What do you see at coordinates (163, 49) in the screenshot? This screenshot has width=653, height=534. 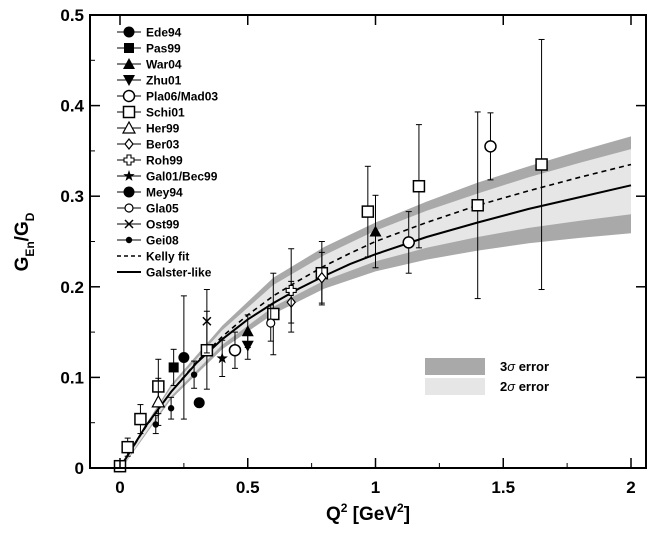 I see `legend-label: Pas99` at bounding box center [163, 49].